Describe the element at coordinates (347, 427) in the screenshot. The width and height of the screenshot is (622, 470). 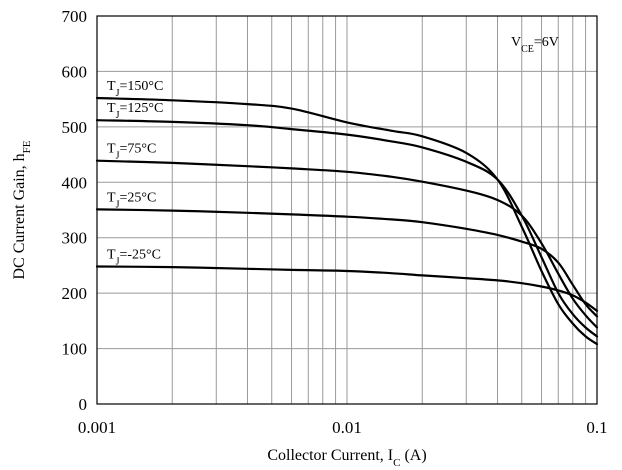
I see `x-tick-label: 0.01` at that location.